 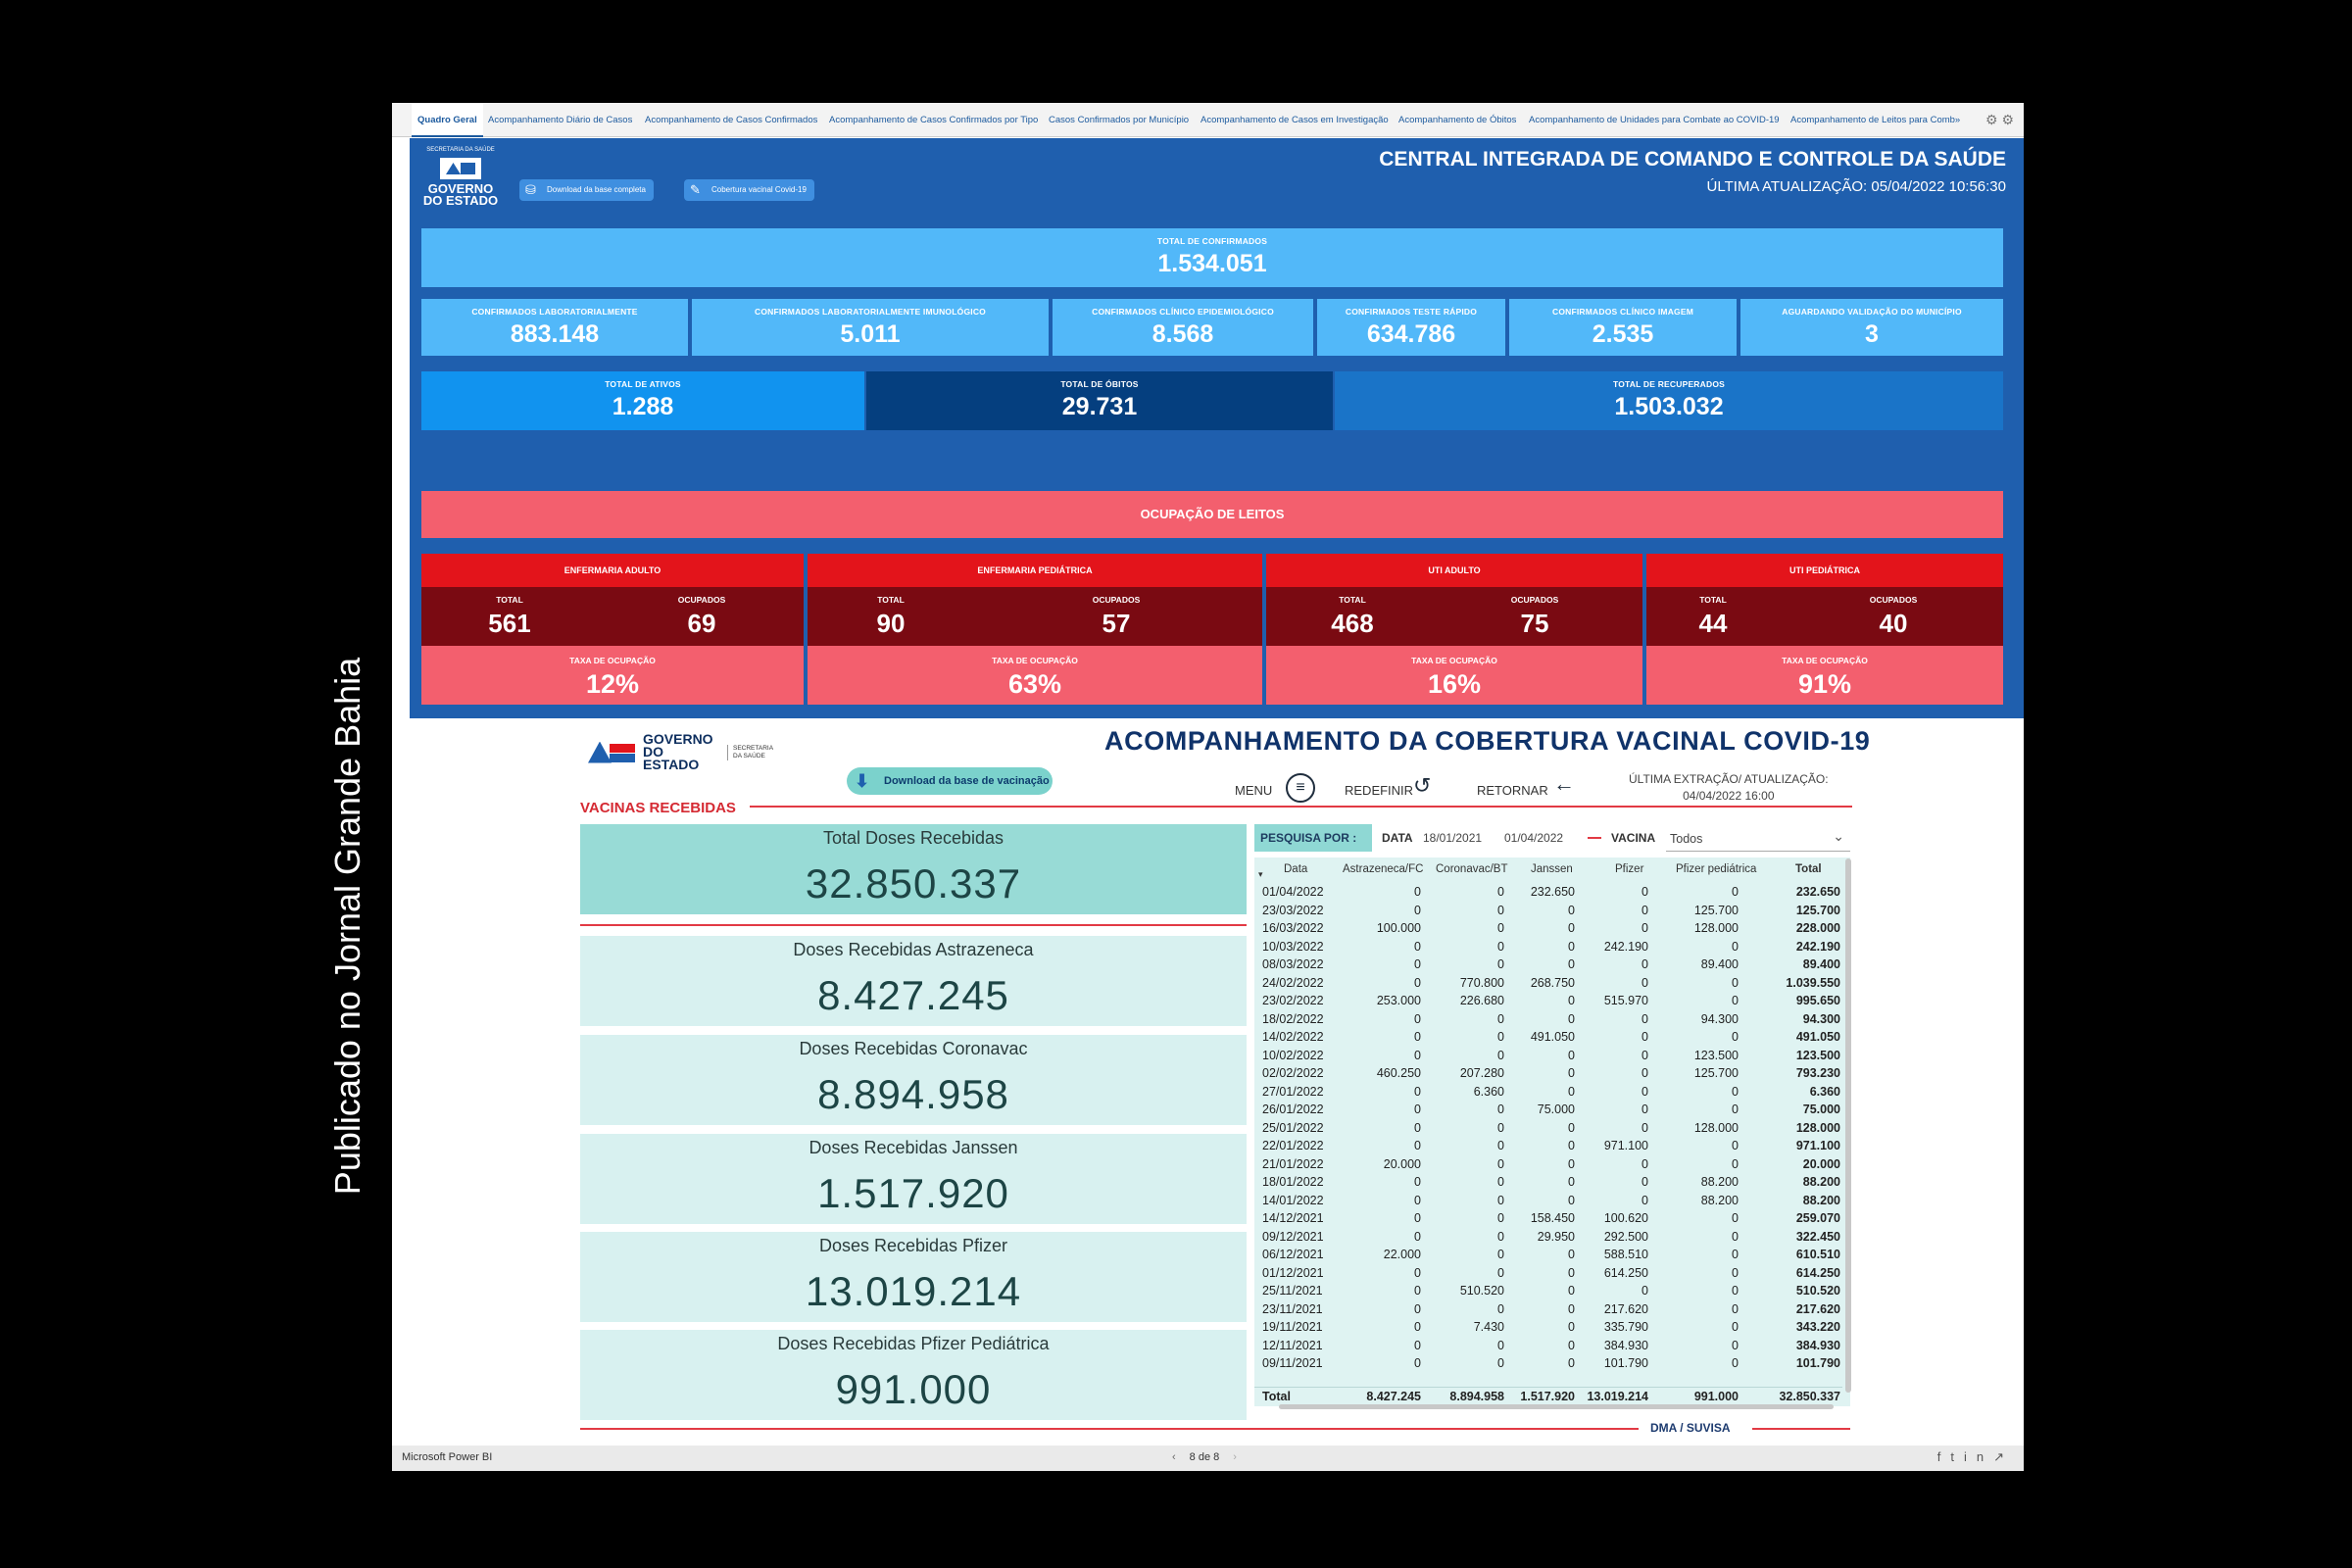 What do you see at coordinates (530, 189) in the screenshot?
I see `database-icon: ⛁` at bounding box center [530, 189].